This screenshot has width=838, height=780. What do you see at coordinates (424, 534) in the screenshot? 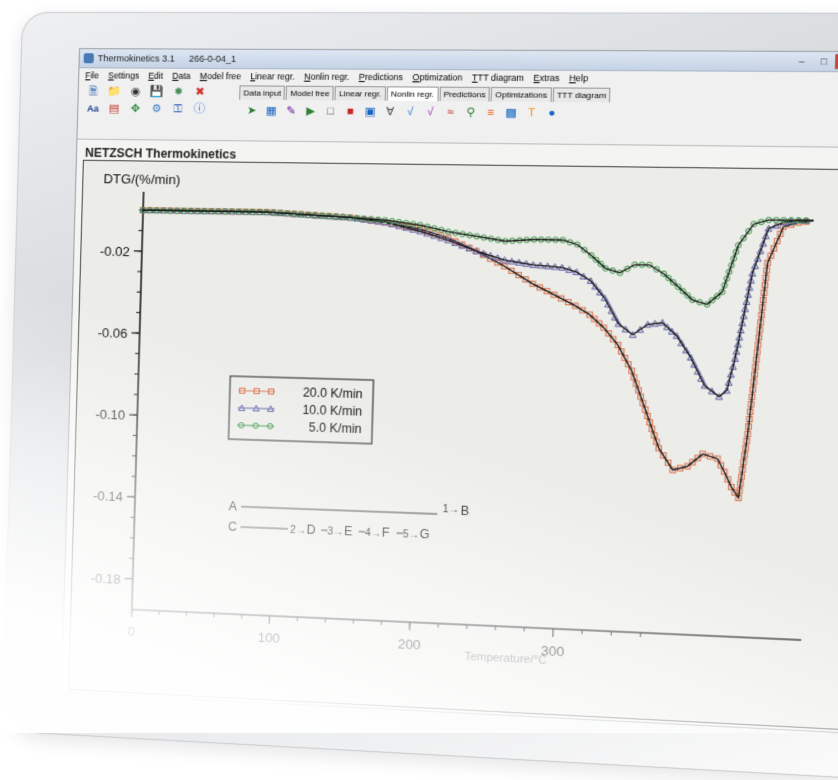
I see `scheme-label: G` at bounding box center [424, 534].